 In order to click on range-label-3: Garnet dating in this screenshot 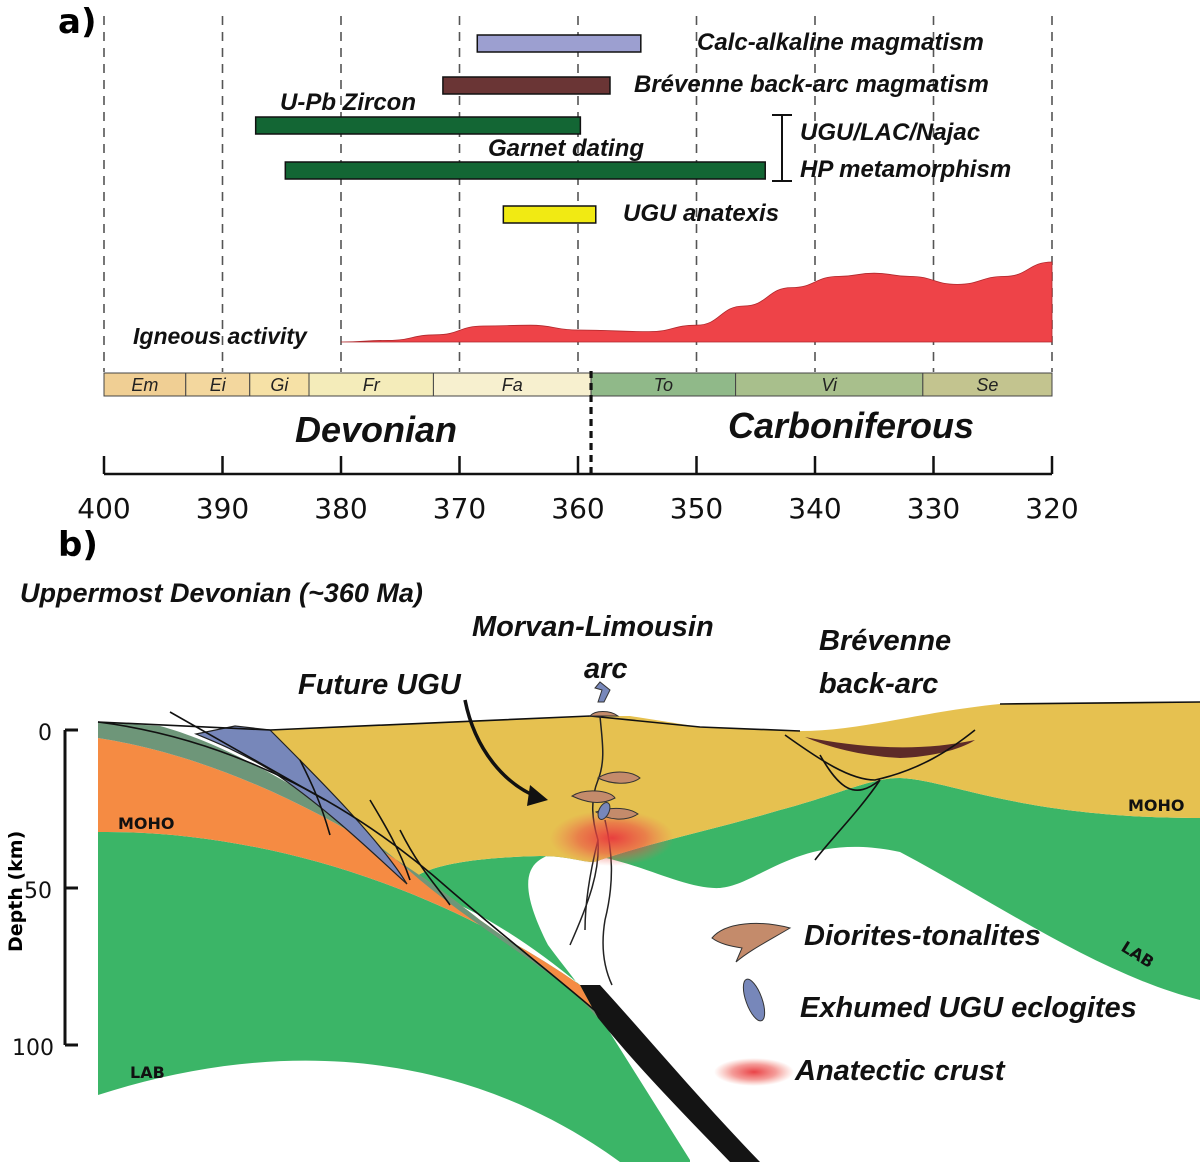, I will do `click(566, 148)`.